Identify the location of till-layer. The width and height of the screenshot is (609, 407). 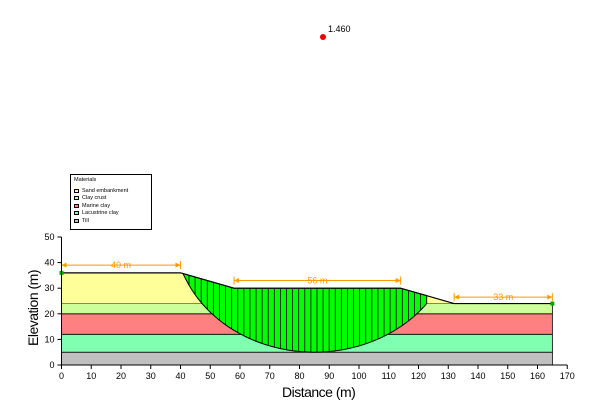
(307, 358).